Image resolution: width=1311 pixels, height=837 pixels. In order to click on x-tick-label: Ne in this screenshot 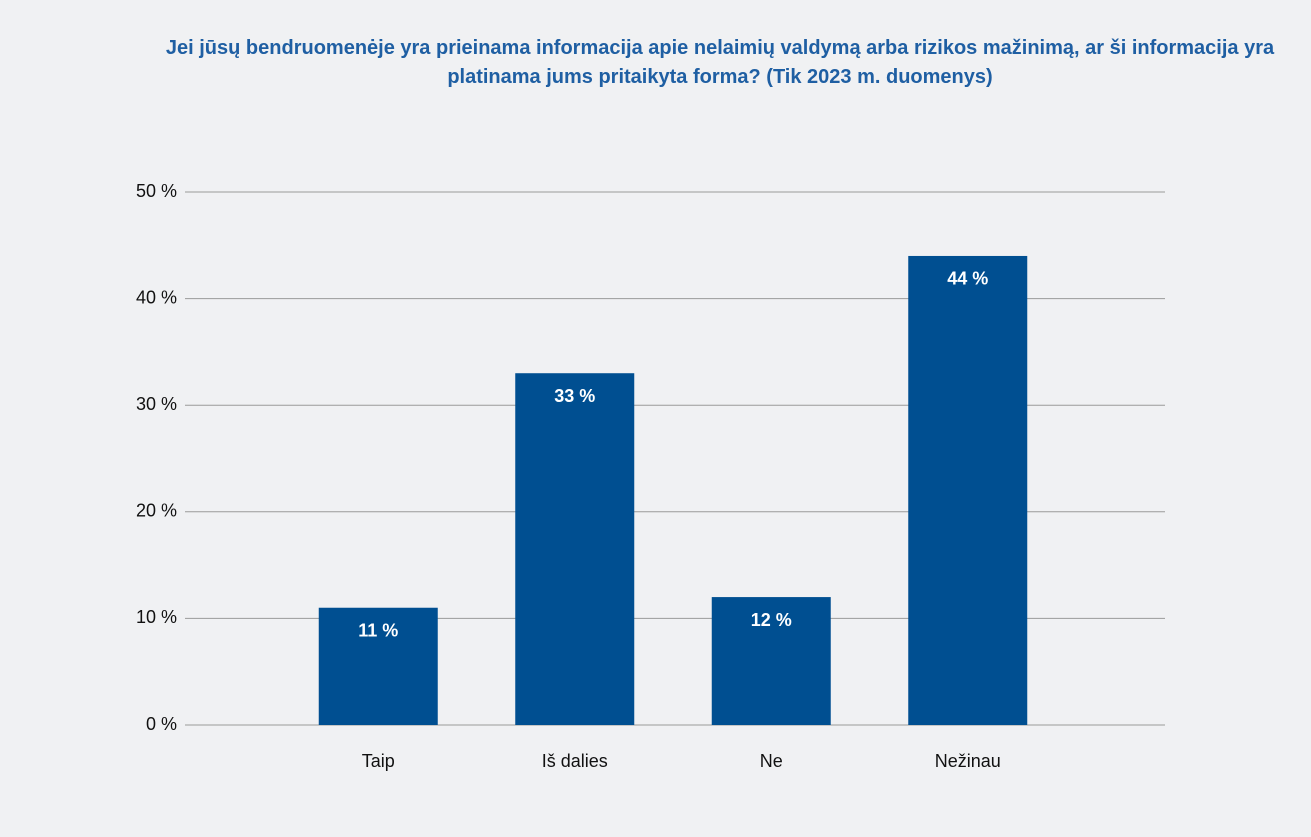, I will do `click(771, 761)`.